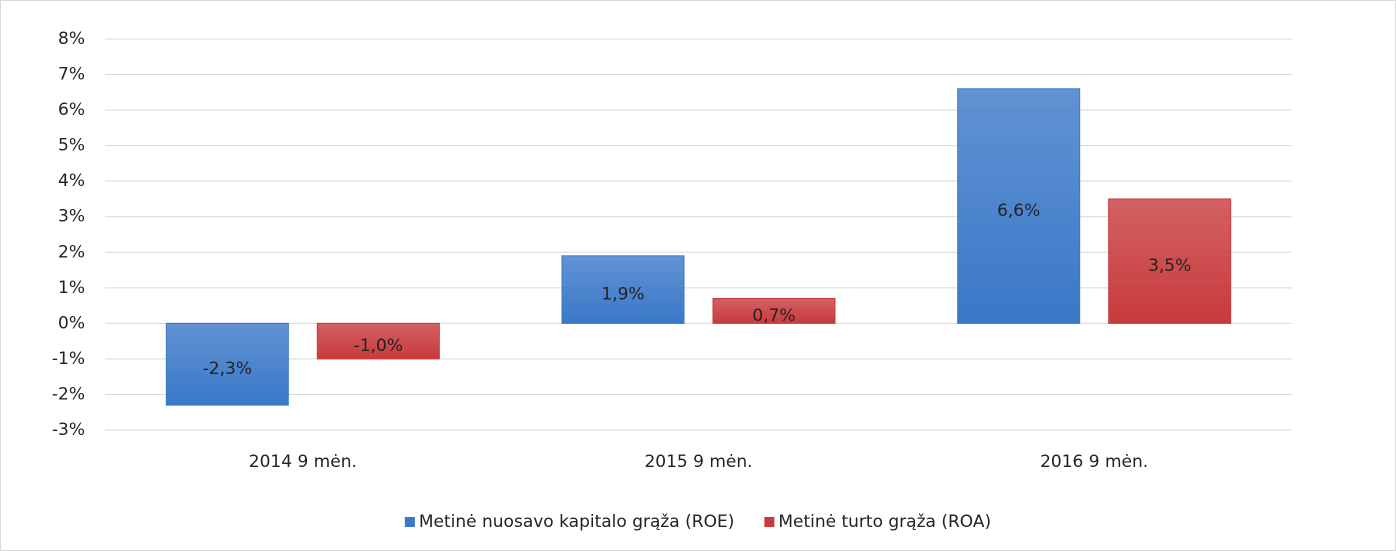  What do you see at coordinates (71, 288) in the screenshot?
I see `y-tick-label: 1%` at bounding box center [71, 288].